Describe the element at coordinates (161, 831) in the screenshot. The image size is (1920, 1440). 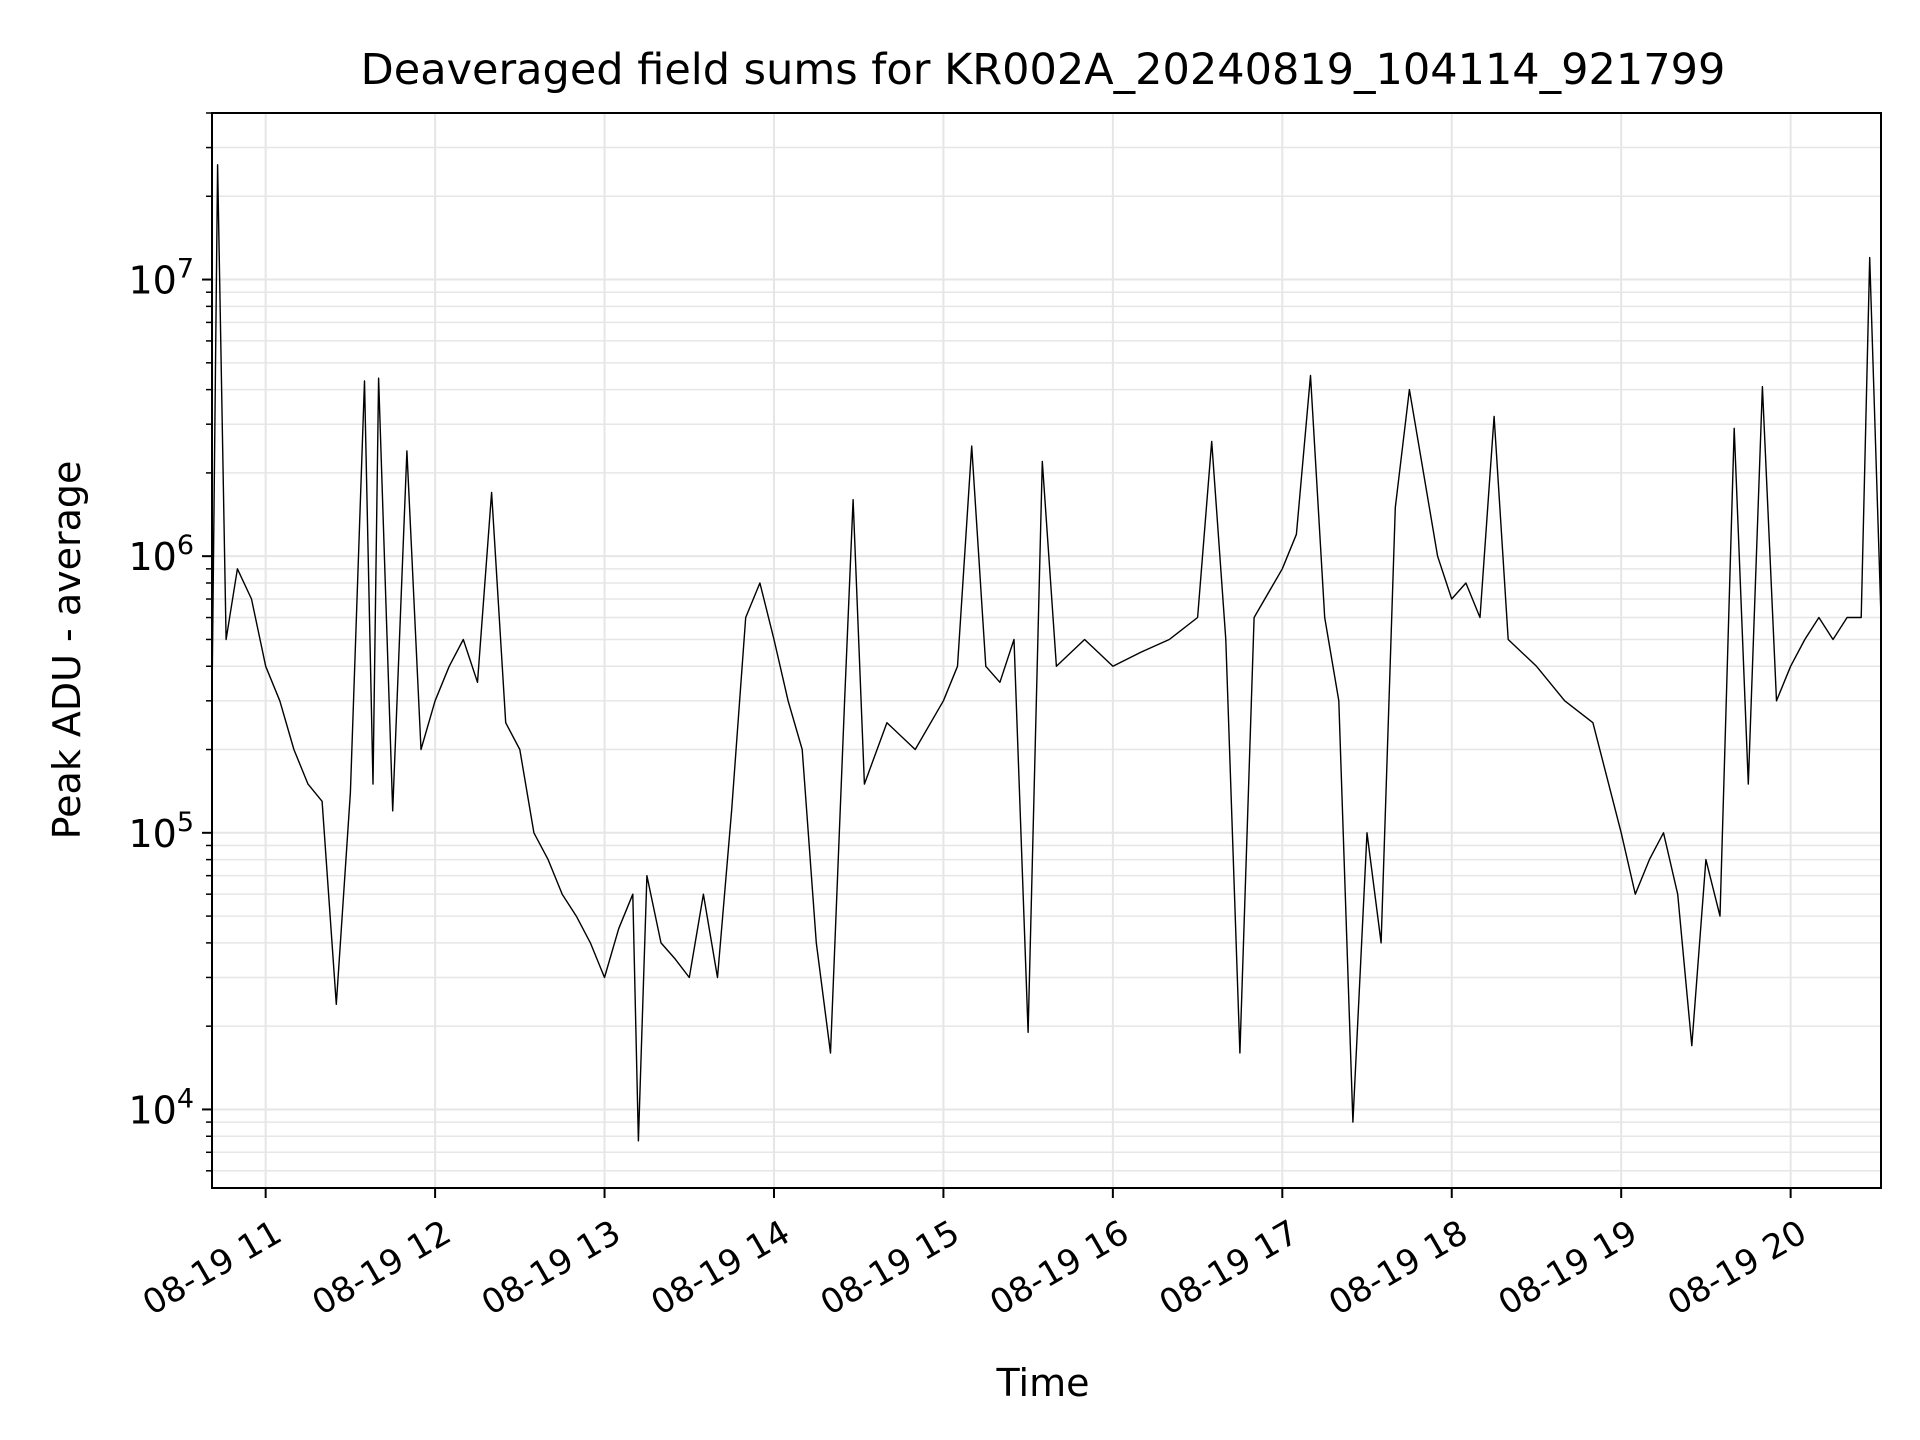
I see `y-tick-label: 105` at that location.